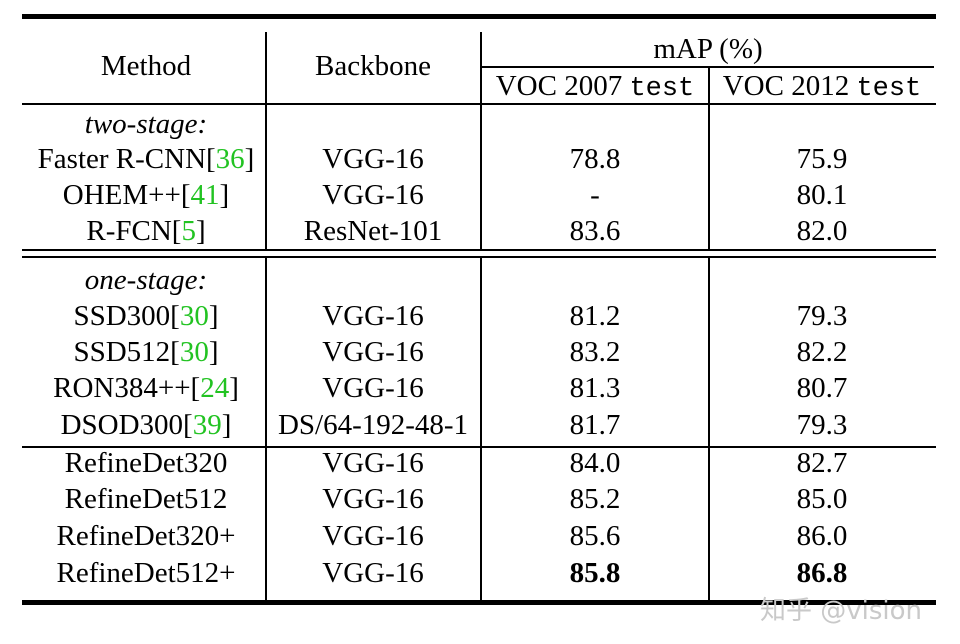 This screenshot has width=960, height=644. Describe the element at coordinates (126, 195) in the screenshot. I see `method-name: OHEM++[` at that location.